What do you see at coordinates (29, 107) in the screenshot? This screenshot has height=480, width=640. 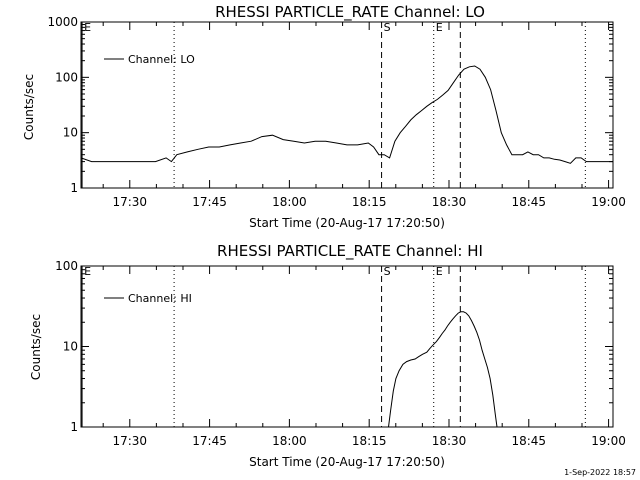 I see `y-axis-label-lo: Counts/sec` at bounding box center [29, 107].